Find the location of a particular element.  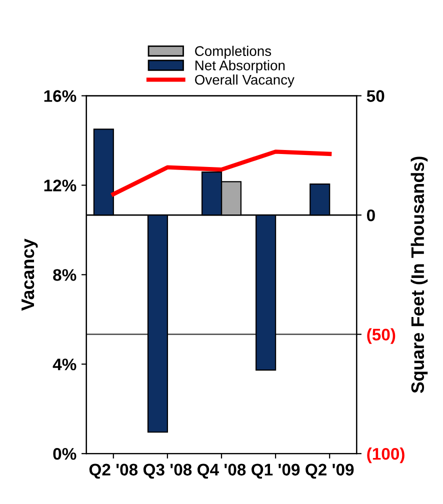

x-tick-label: Q2 '09 is located at coordinates (330, 471).